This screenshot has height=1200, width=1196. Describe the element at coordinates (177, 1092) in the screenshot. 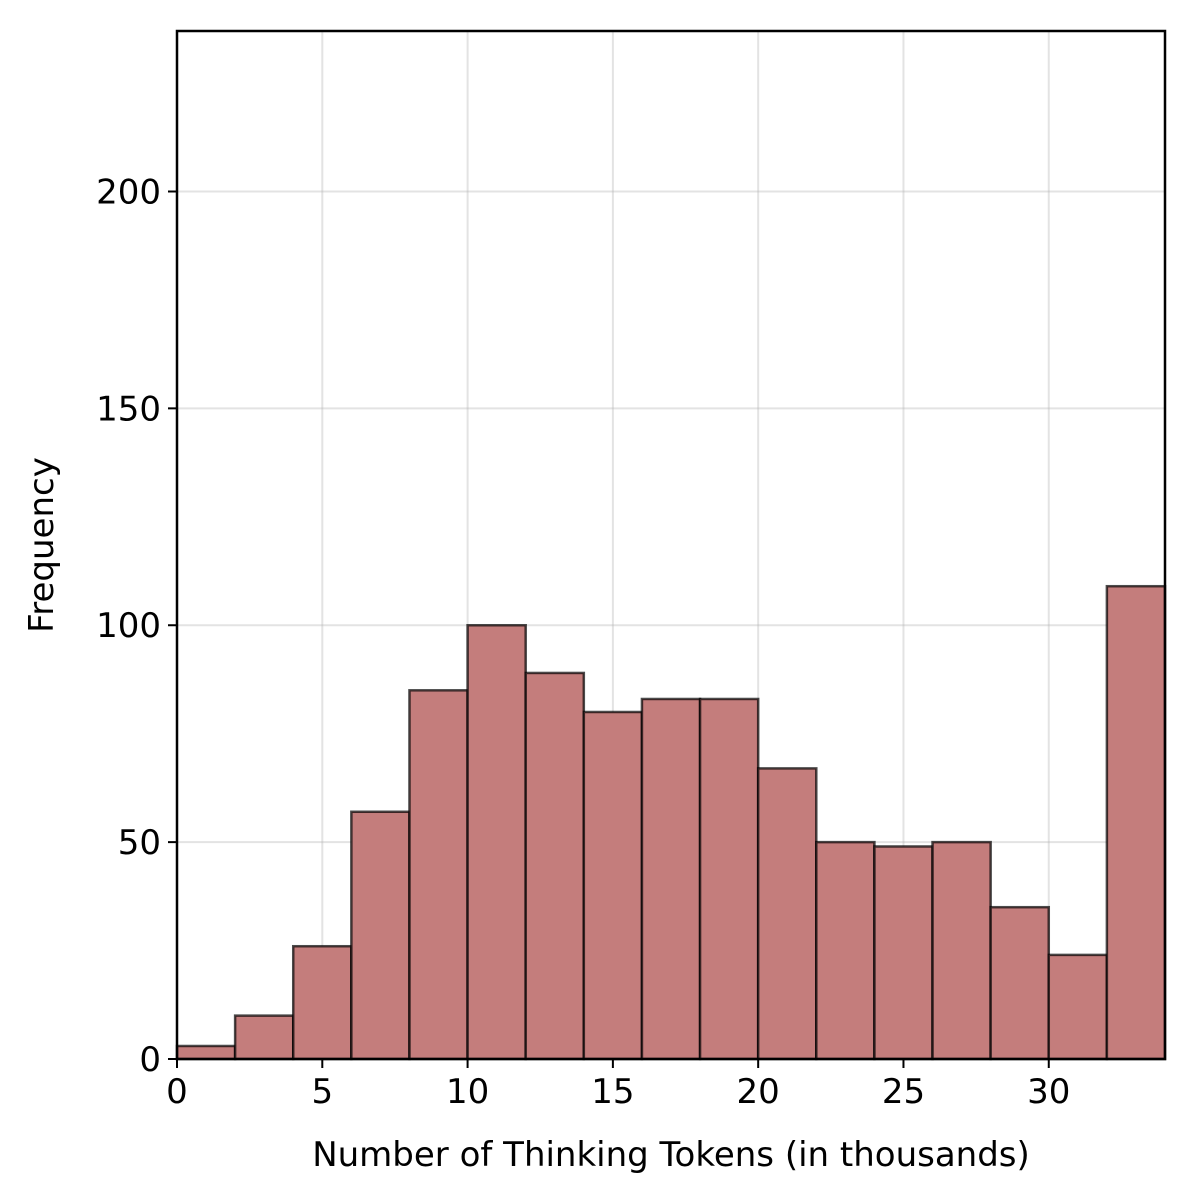

I see `x-tick-label: 0` at that location.